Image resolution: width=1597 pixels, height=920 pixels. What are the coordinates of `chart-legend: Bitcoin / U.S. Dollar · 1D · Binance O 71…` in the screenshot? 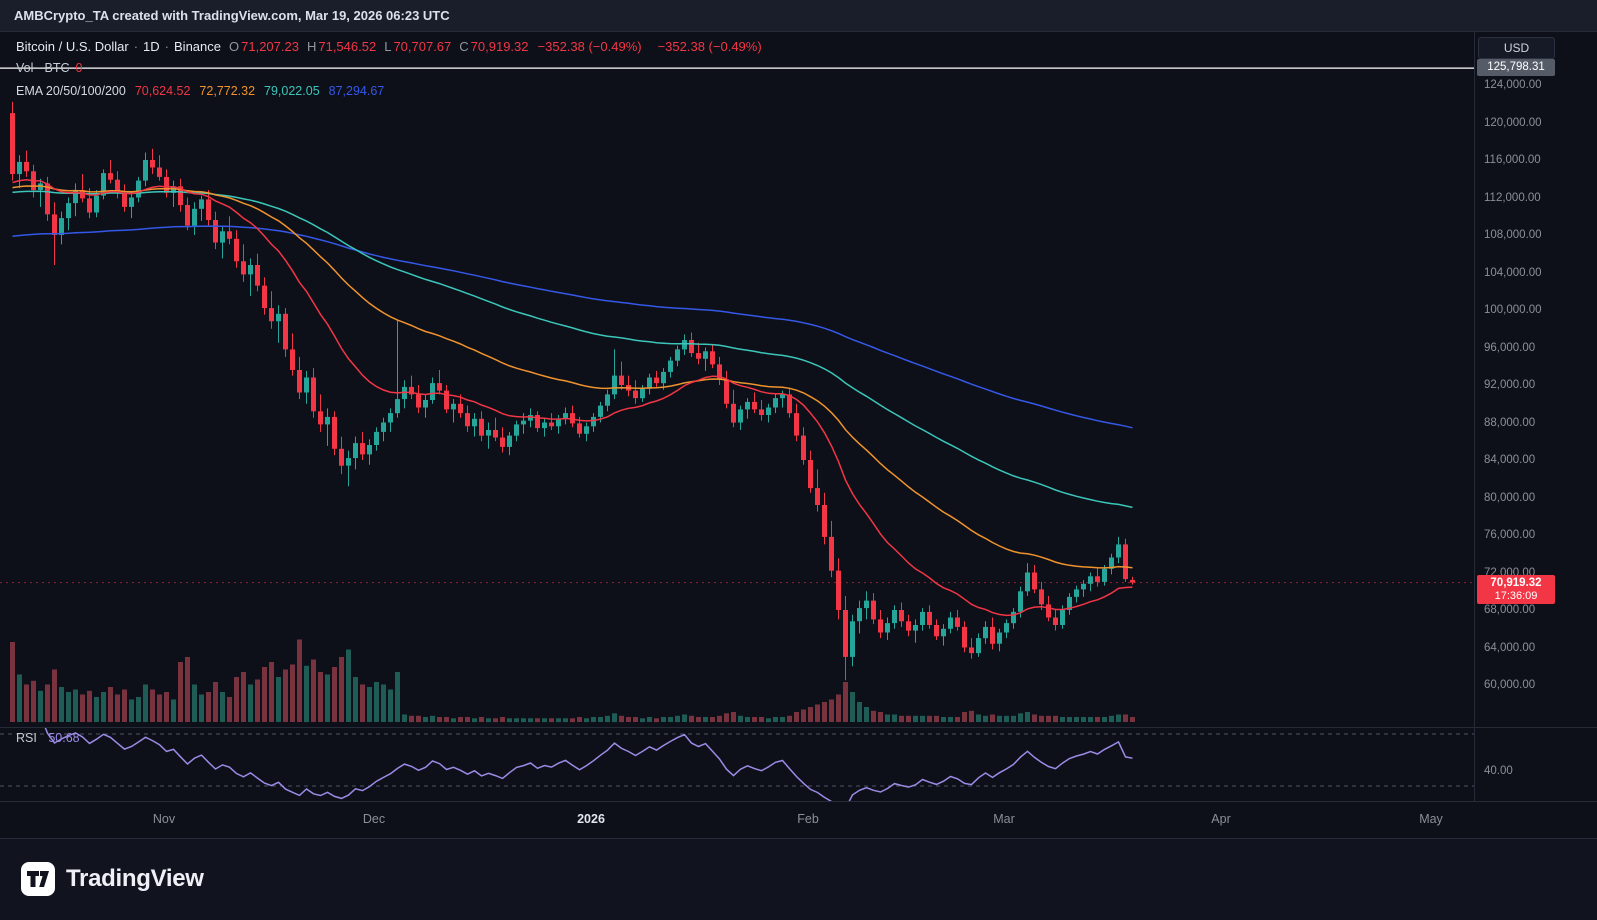 It's located at (389, 69).